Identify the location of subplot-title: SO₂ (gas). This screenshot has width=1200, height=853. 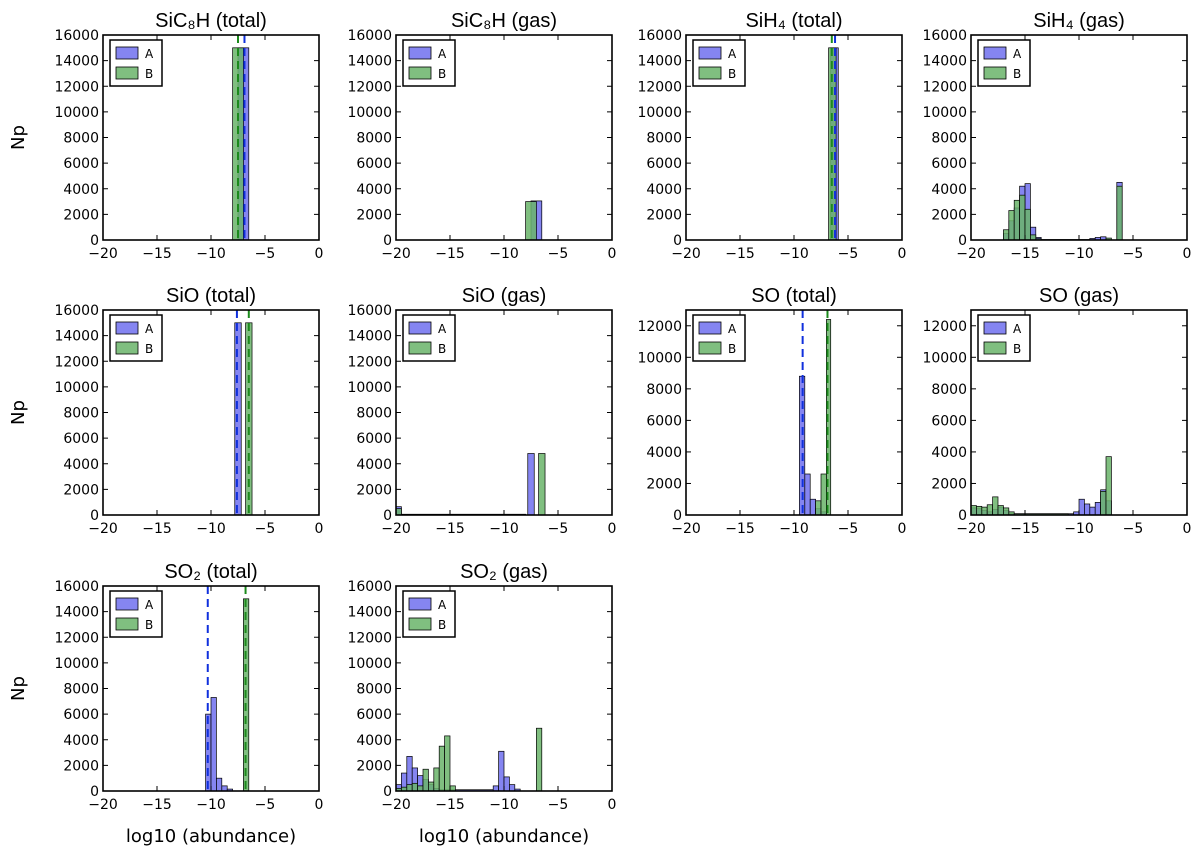
(504, 572).